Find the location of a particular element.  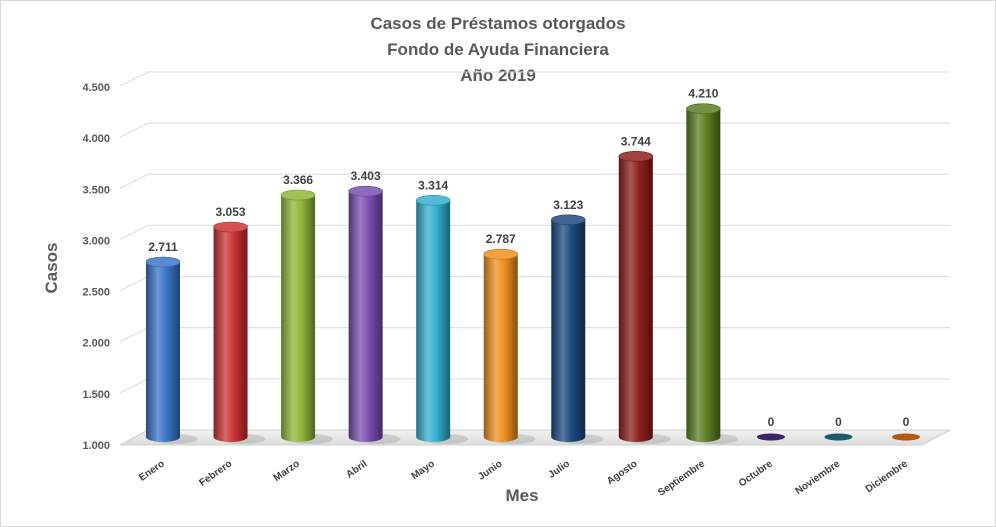

bar-value-label: 3.314 is located at coordinates (433, 185).